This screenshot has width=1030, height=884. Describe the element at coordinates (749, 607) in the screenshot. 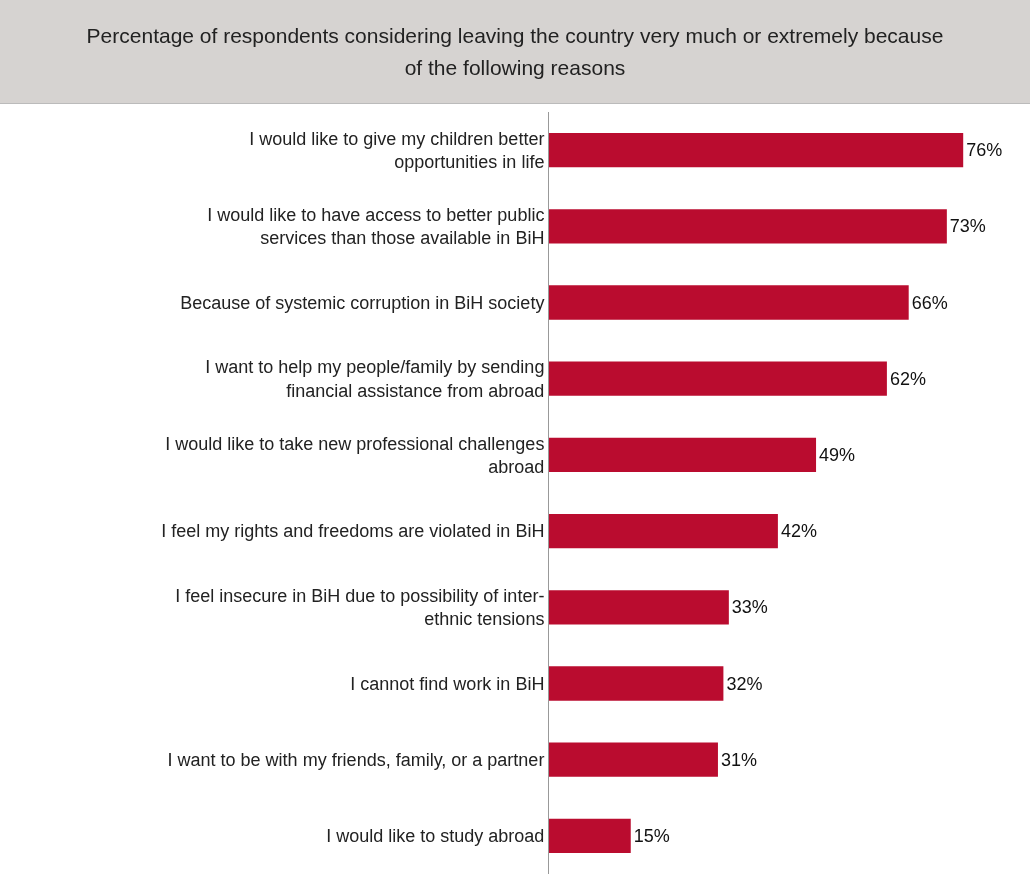

I see `data-label: 33%` at that location.